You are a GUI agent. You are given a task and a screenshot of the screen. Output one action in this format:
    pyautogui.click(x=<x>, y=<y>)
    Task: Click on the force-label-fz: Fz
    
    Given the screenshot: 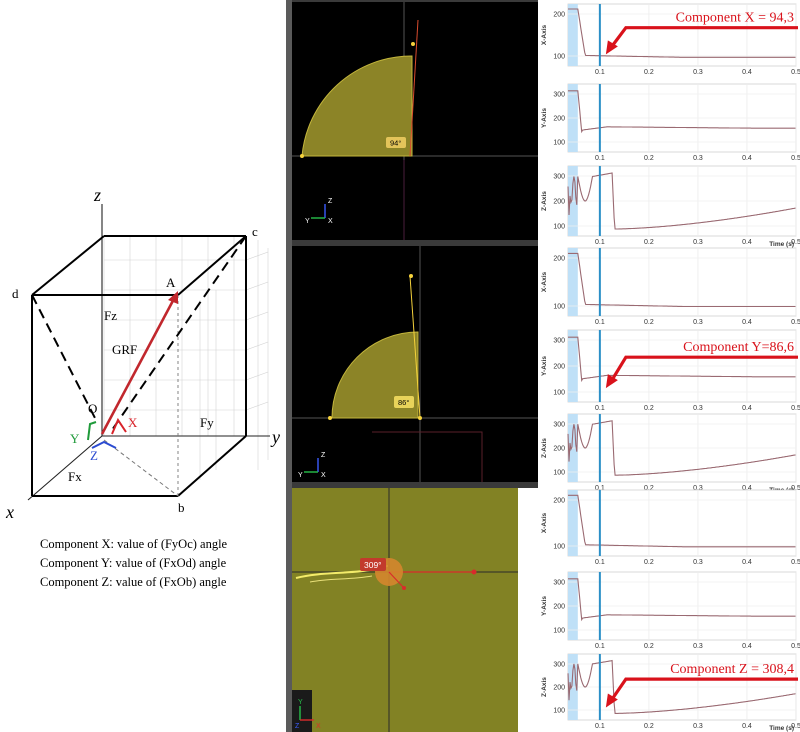 What is the action you would take?
    pyautogui.click(x=110, y=315)
    